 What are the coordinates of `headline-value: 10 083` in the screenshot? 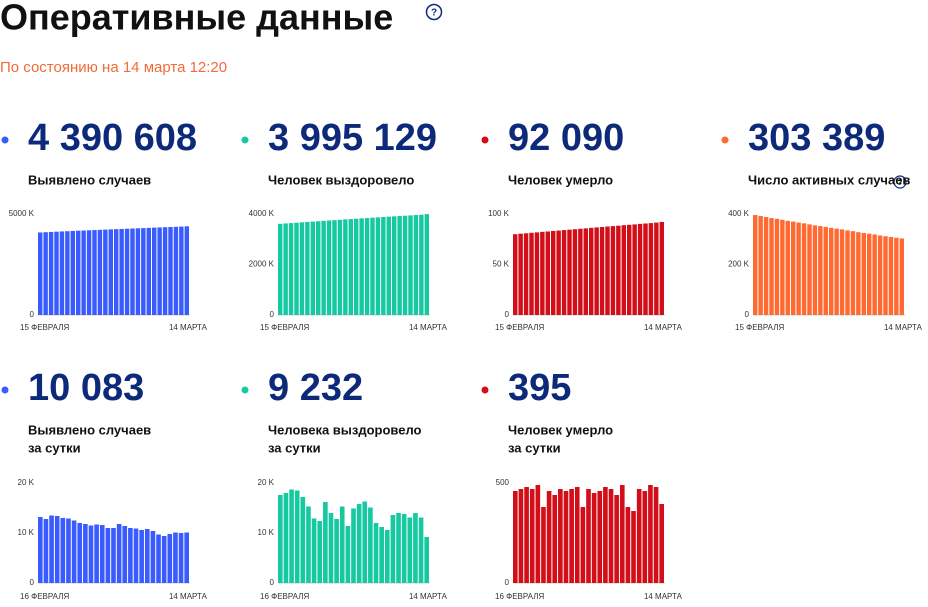 It's located at (86, 388).